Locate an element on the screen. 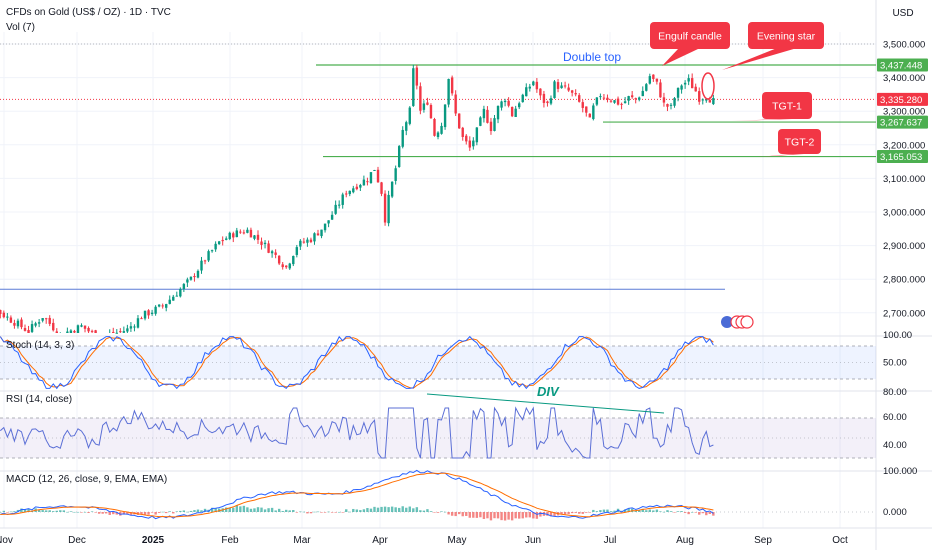 The width and height of the screenshot is (932, 550). price-tag-label: 3,267.637 is located at coordinates (901, 123).